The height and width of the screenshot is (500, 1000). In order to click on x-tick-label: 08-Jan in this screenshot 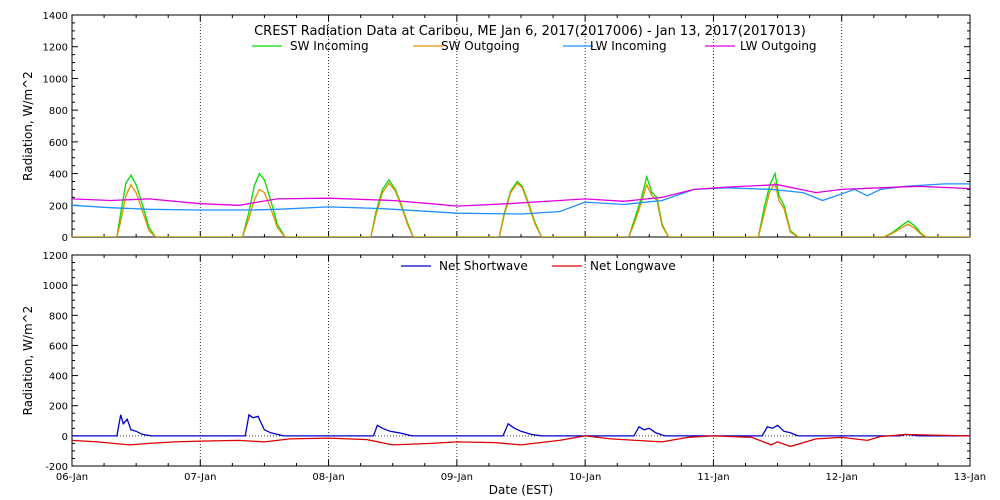, I will do `click(328, 477)`.